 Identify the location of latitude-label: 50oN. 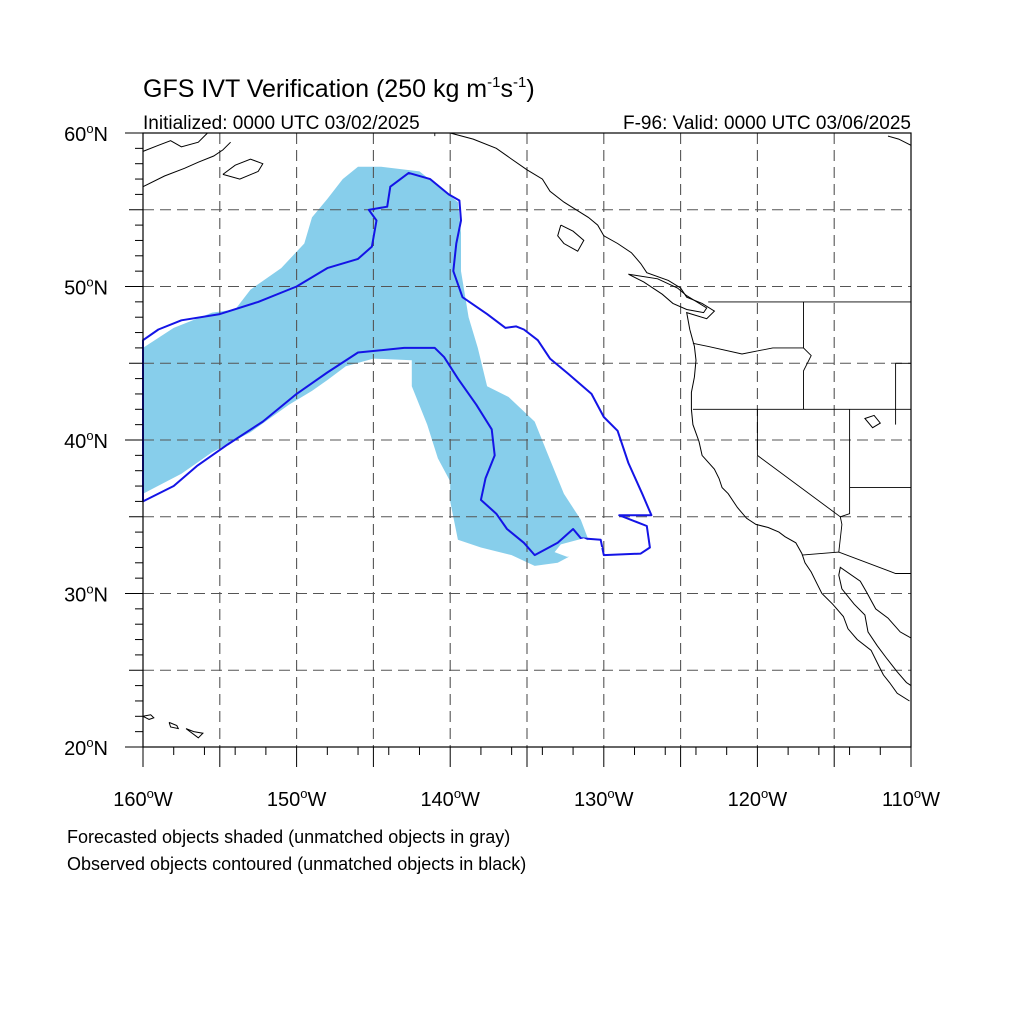
(86, 287).